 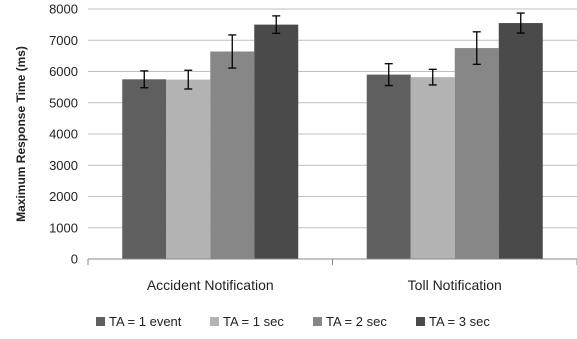 I want to click on category-labels: Accident Notification Toll Notification, so click(x=324, y=285).